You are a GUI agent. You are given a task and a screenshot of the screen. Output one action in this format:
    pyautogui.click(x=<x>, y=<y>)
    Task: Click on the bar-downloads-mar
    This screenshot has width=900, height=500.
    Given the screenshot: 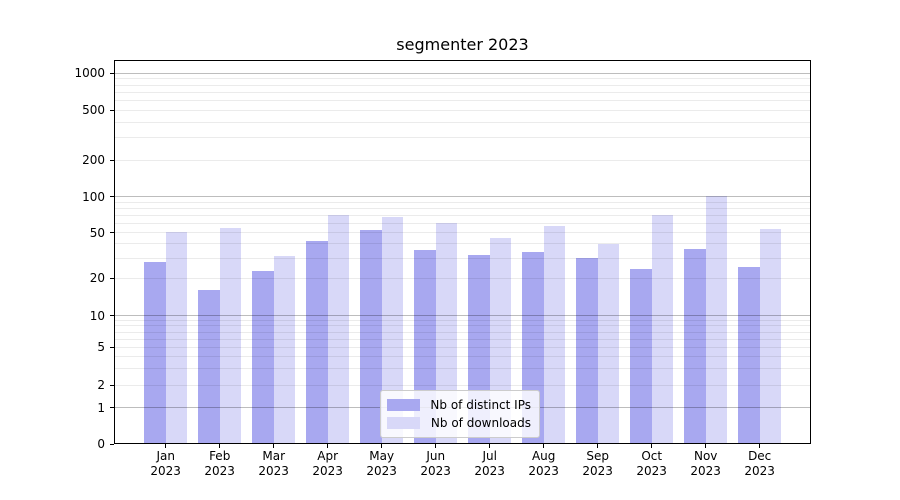 What is the action you would take?
    pyautogui.click(x=284, y=349)
    